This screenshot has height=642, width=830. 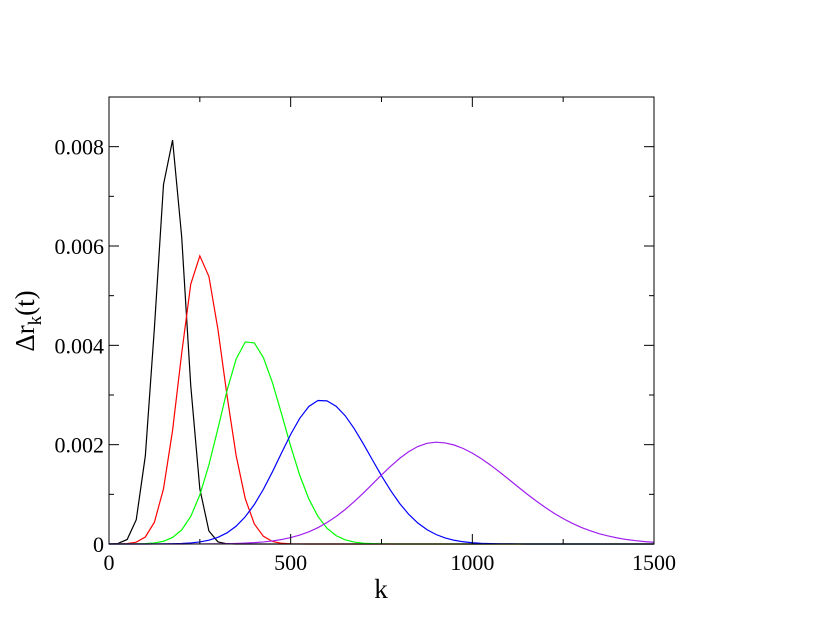 I want to click on y-tick-label: 0.004, so click(x=80, y=345).